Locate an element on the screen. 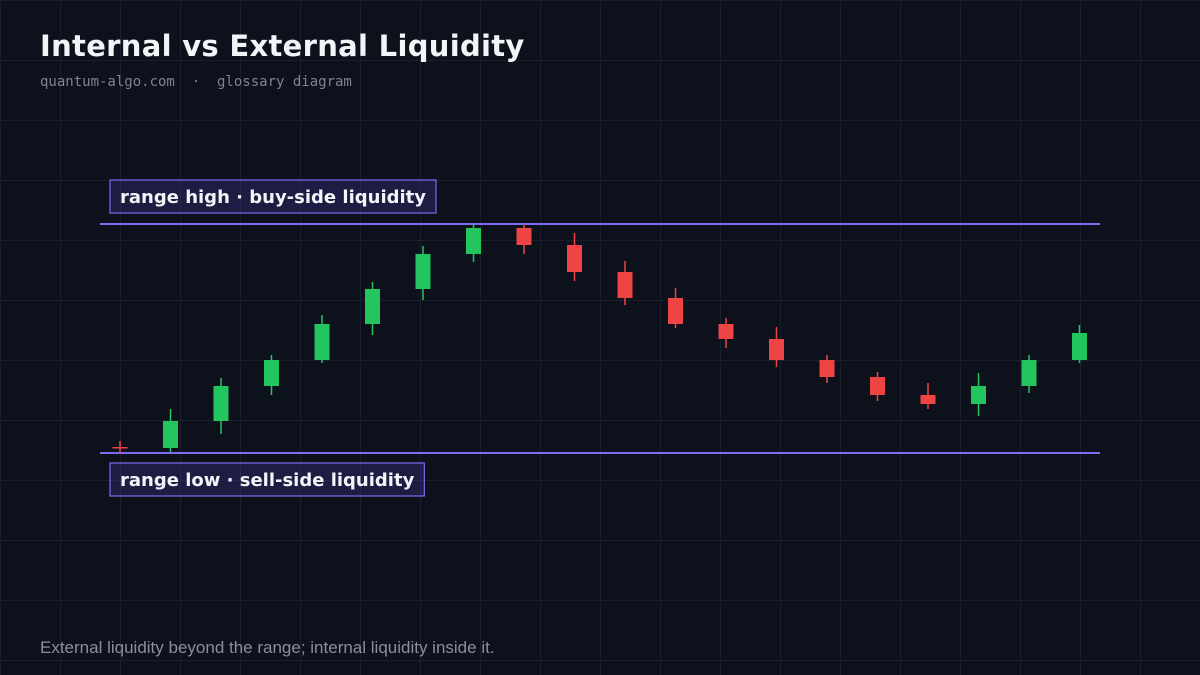 The height and width of the screenshot is (675, 1200). level-label: range high · buy-side liquidity is located at coordinates (273, 197).